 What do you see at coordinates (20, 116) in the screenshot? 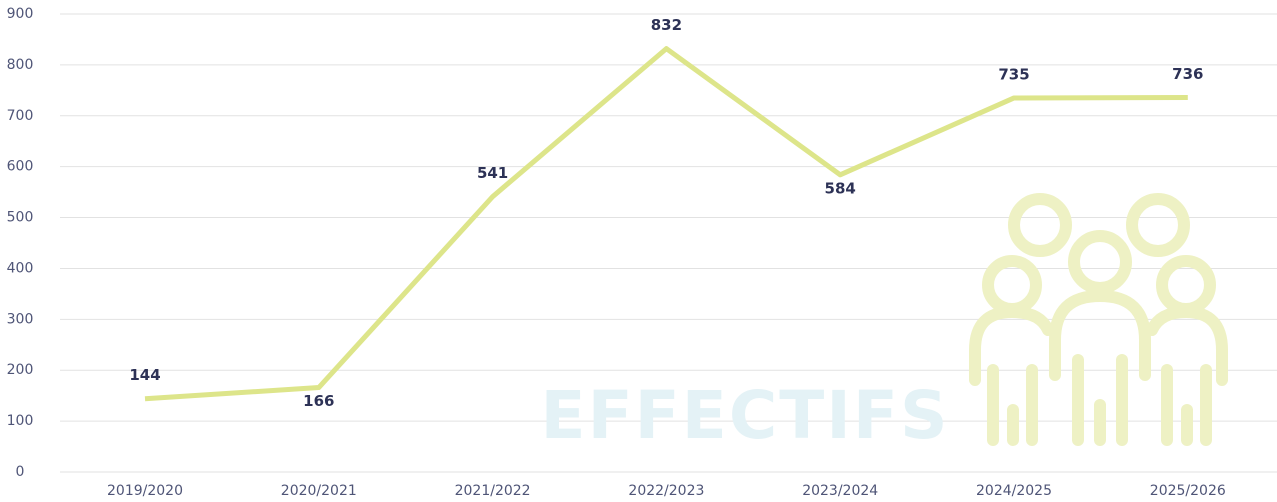
I see `y-tick-label: 700` at bounding box center [20, 116].